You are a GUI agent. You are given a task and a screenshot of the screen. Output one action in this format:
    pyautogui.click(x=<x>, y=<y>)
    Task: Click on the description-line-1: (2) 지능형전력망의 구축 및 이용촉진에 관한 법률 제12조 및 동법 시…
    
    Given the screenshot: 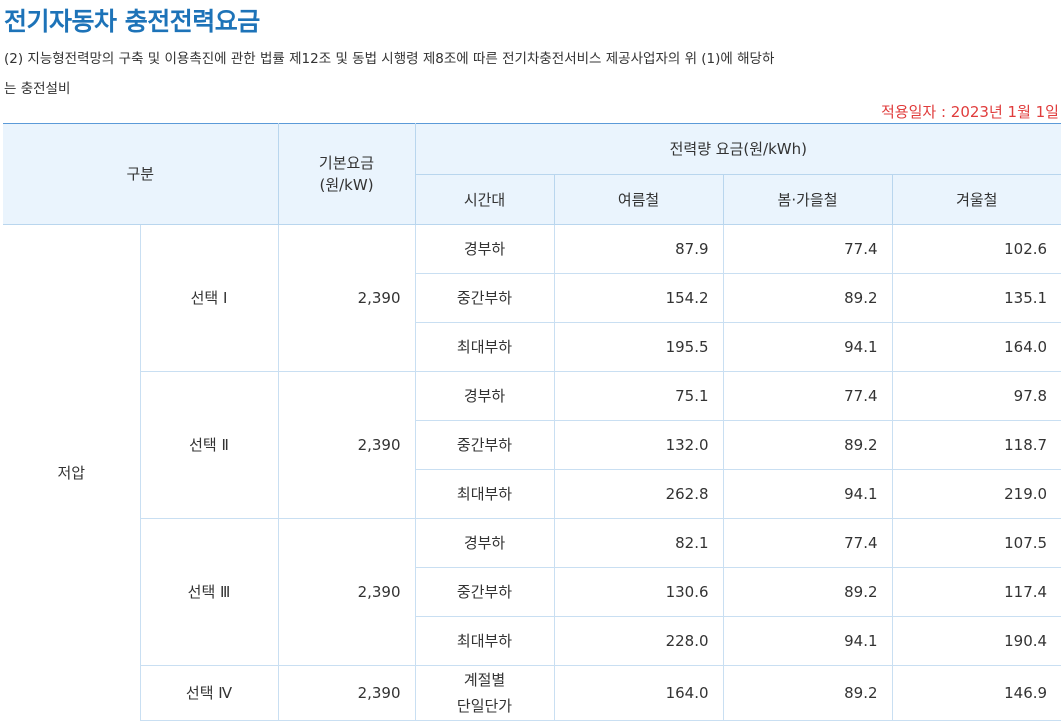 What is the action you would take?
    pyautogui.click(x=389, y=59)
    